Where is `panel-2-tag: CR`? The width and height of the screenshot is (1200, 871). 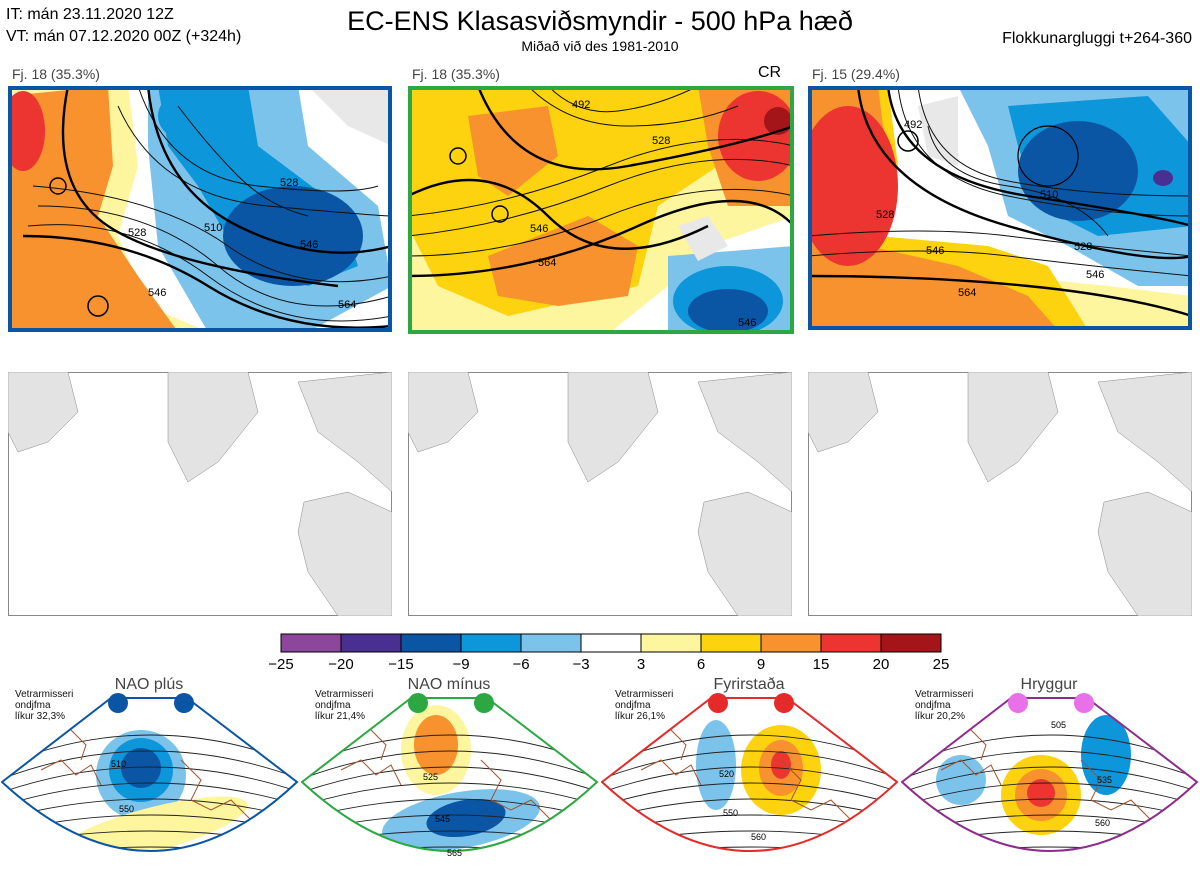 panel-2-tag: CR is located at coordinates (770, 72).